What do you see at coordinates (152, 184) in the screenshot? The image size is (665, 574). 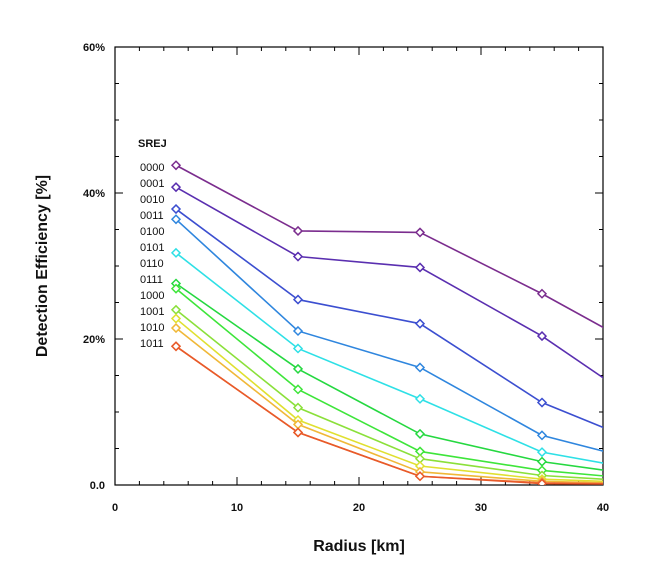 I see `legend-entry-0001: 0001` at bounding box center [152, 184].